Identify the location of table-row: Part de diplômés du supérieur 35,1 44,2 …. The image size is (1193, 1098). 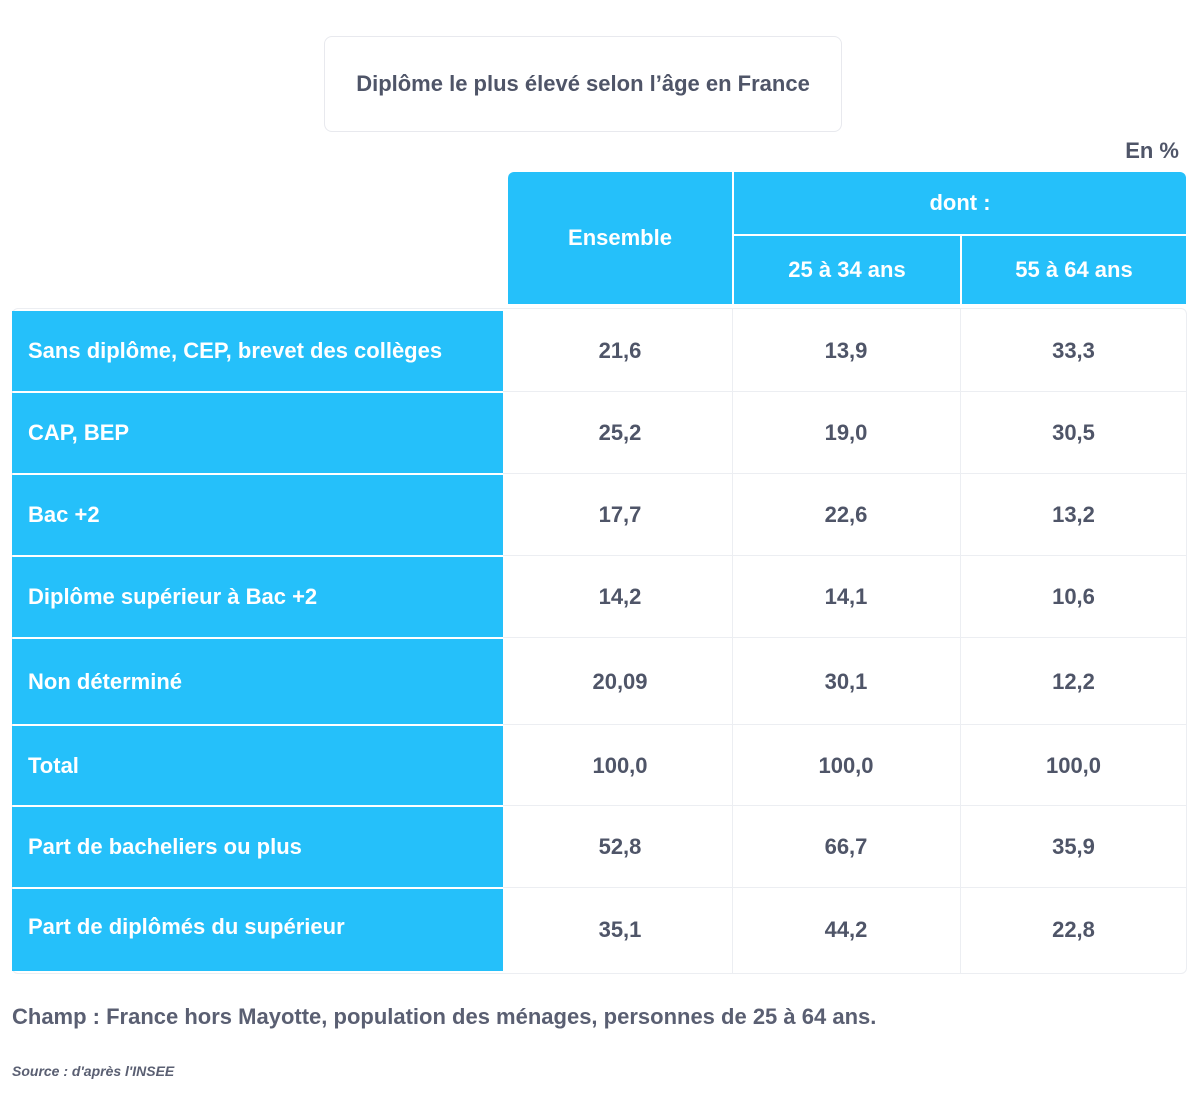
(599, 930).